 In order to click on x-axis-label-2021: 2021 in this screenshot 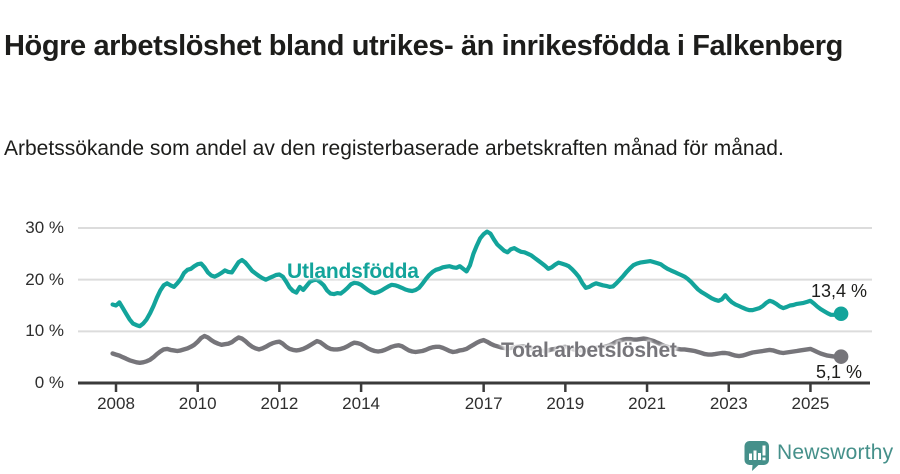, I will do `click(647, 403)`.